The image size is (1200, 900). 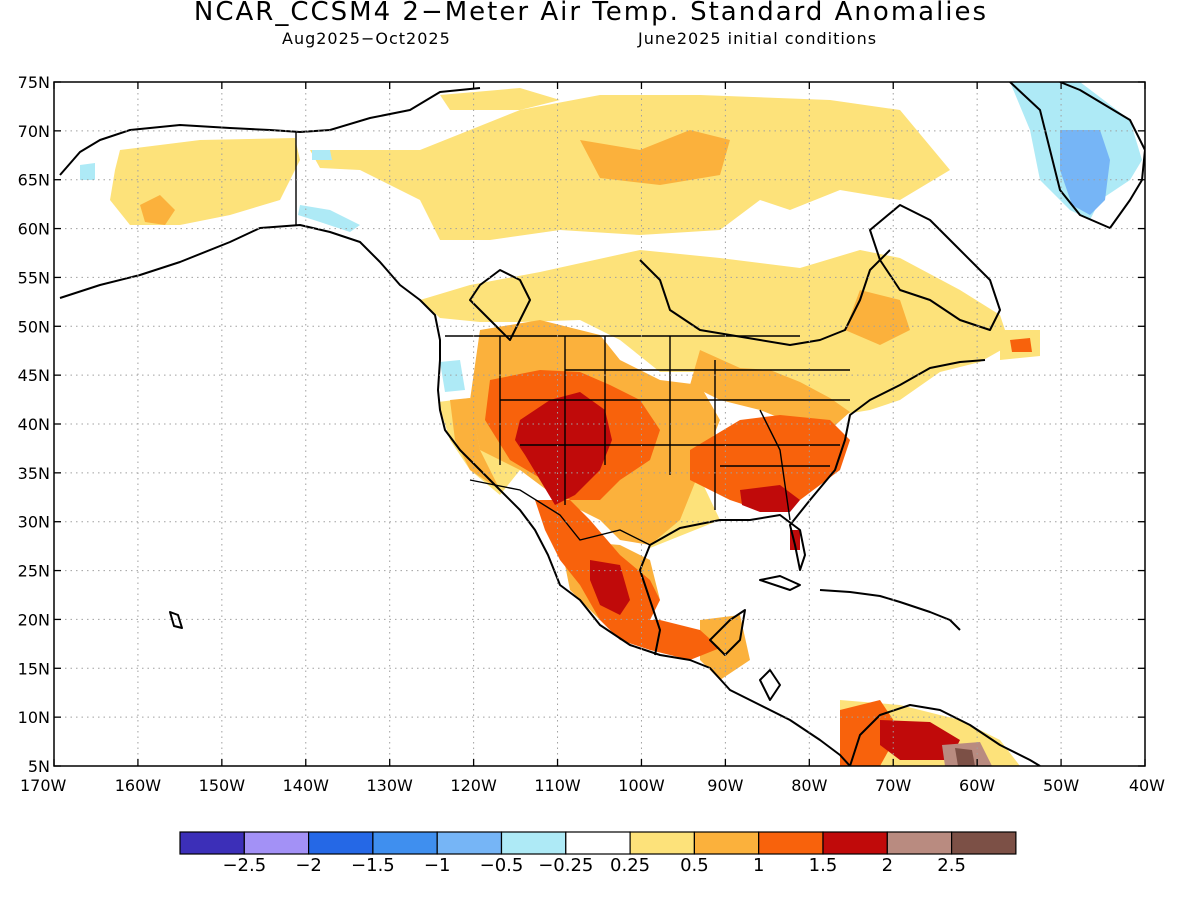 I want to click on colorbar-label: 2, so click(x=887, y=865).